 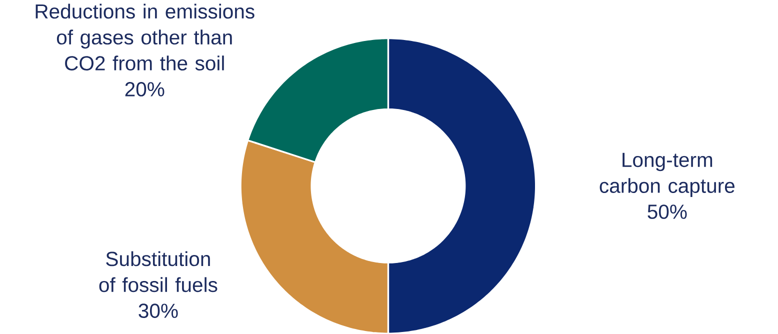 What do you see at coordinates (144, 89) in the screenshot?
I see `data-label: 20%` at bounding box center [144, 89].